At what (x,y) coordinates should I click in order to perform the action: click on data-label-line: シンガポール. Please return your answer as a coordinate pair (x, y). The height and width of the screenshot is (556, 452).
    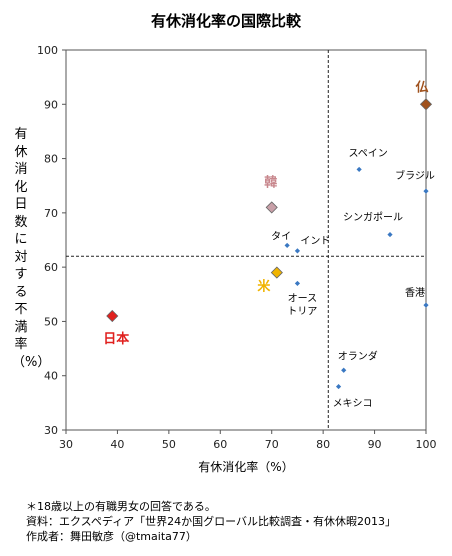
    Looking at the image, I should click on (373, 218).